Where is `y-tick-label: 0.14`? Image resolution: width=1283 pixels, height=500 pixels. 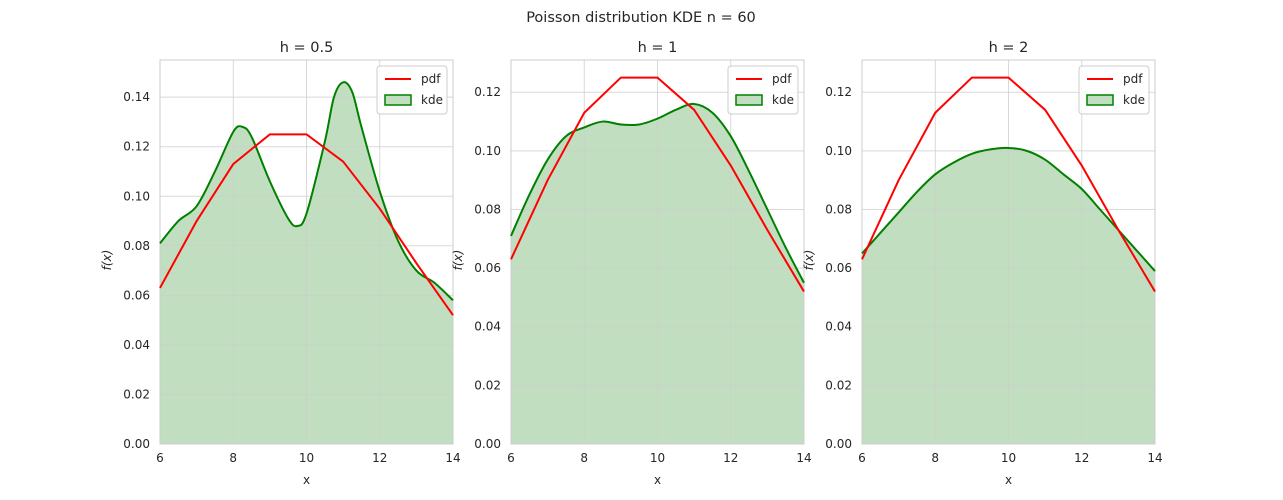
y-tick-label: 0.14 is located at coordinates (136, 97).